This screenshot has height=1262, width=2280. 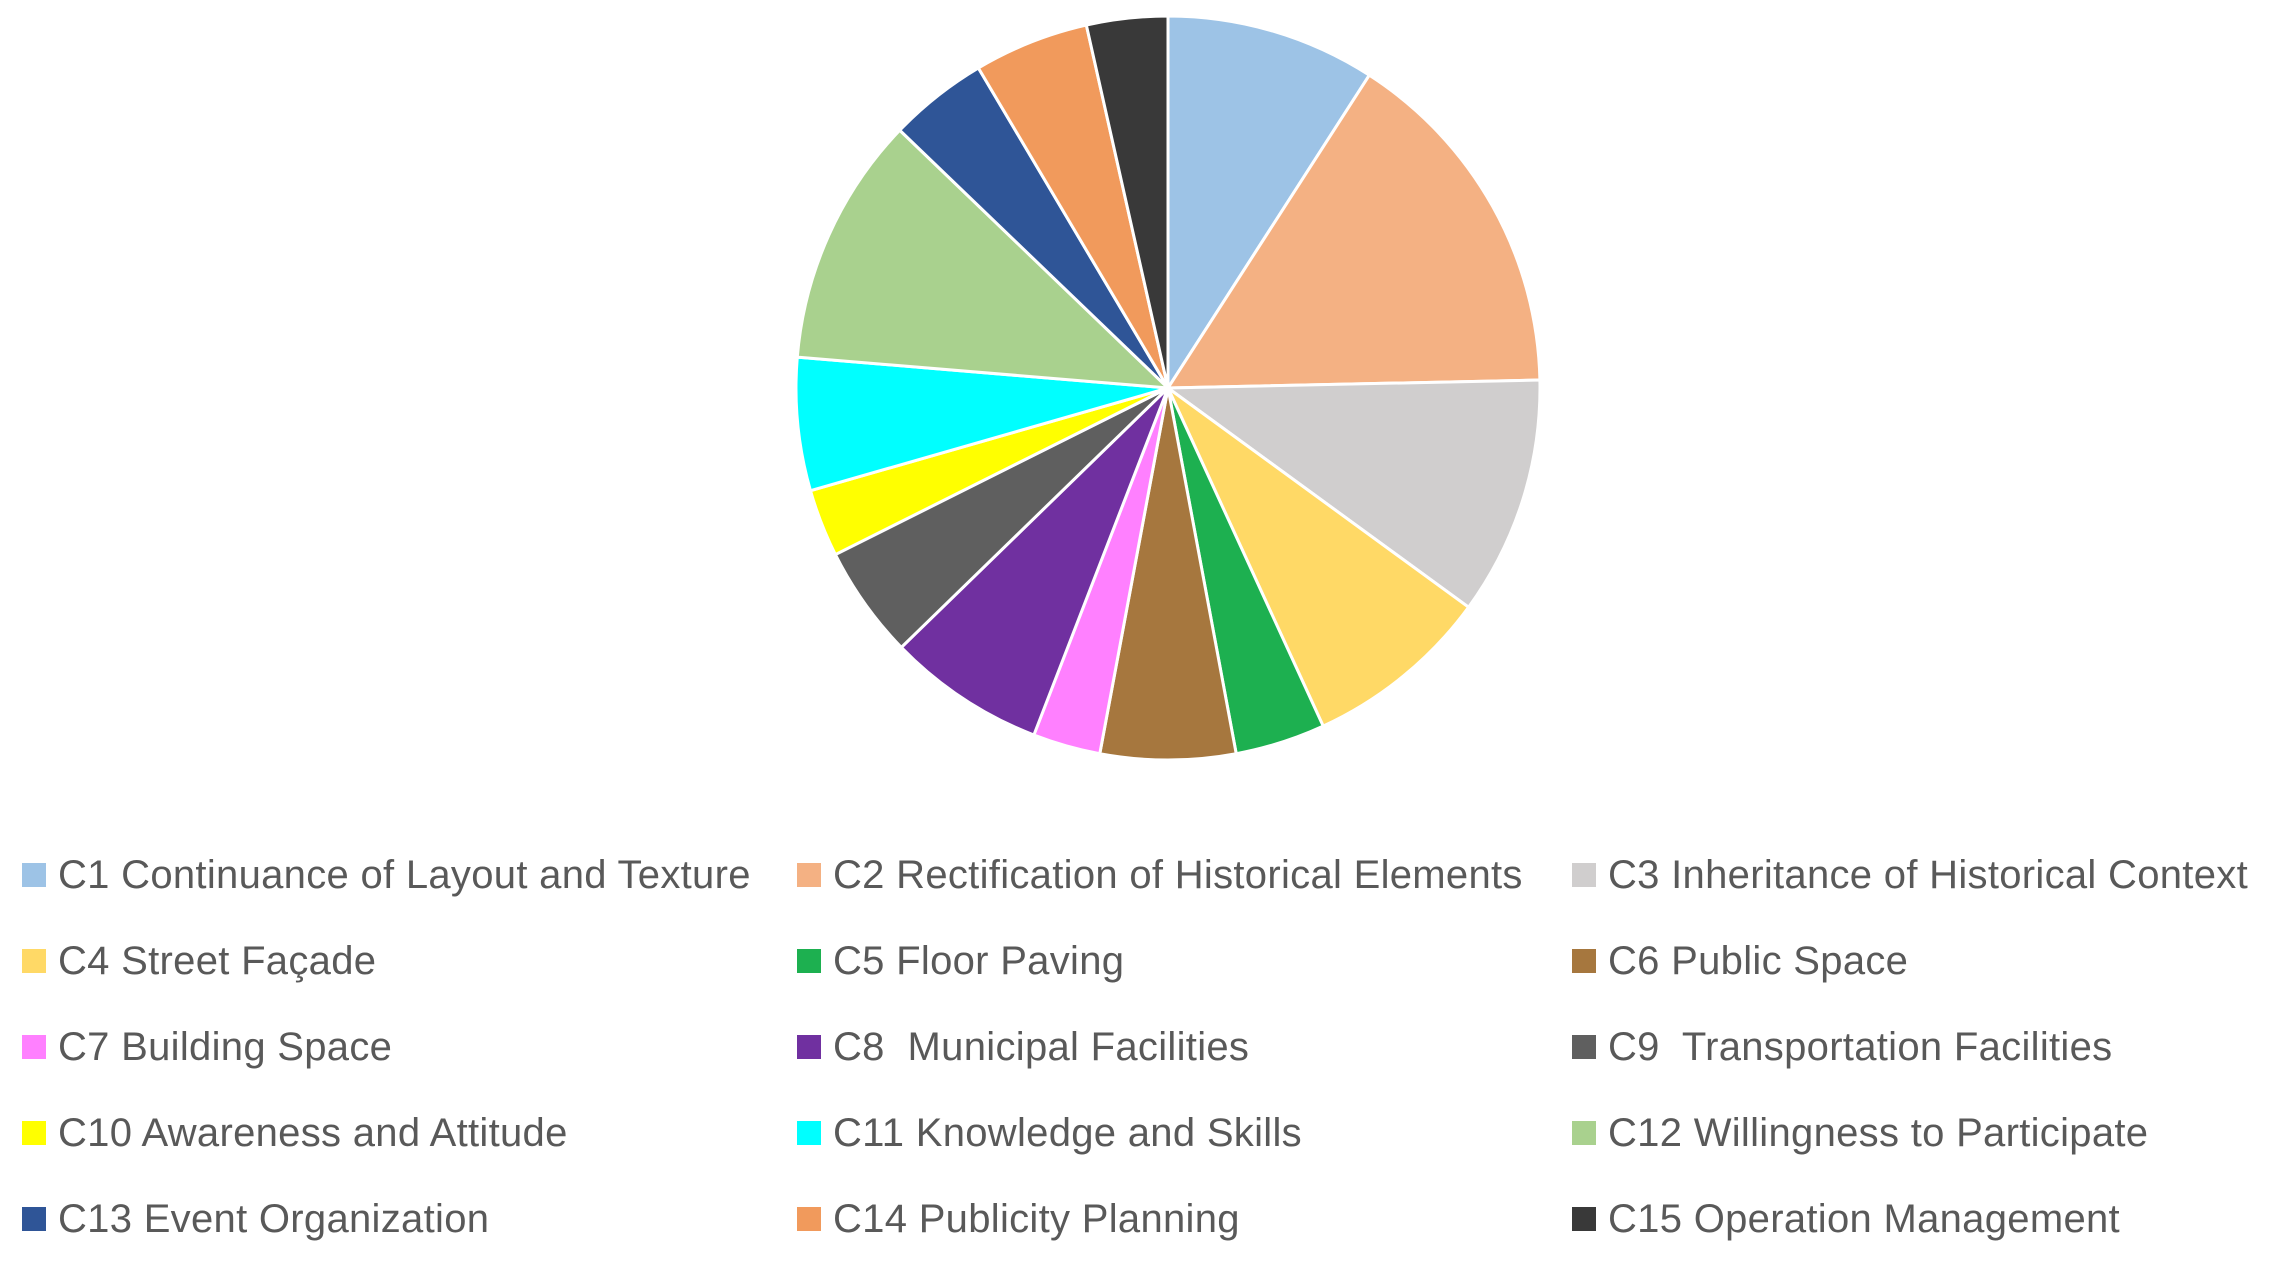 I want to click on legend-label-c1: C1 Continuance of Layout and Texture, so click(x=404, y=874).